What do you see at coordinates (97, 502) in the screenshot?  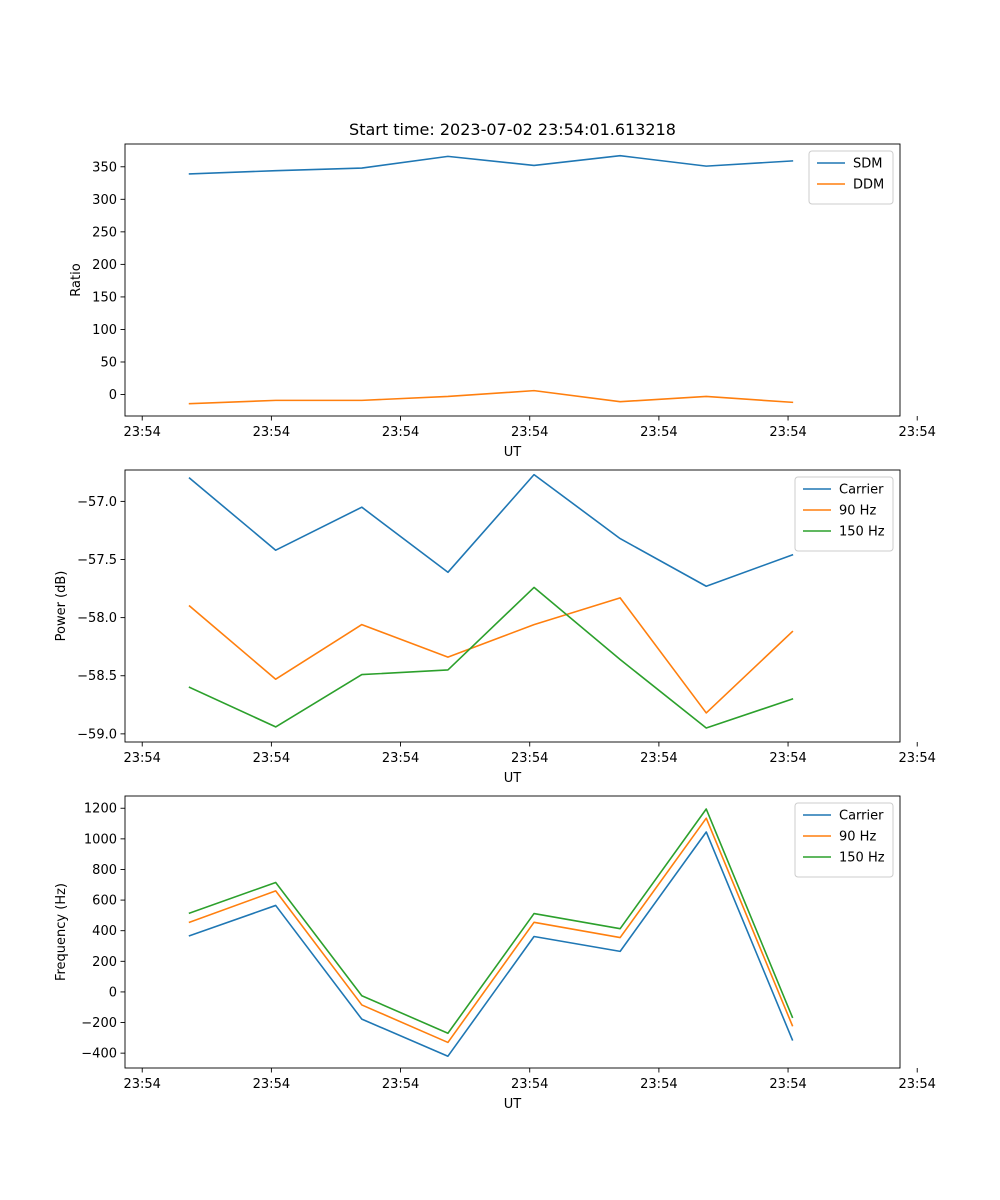 I see `y-tick-label: −57.0` at bounding box center [97, 502].